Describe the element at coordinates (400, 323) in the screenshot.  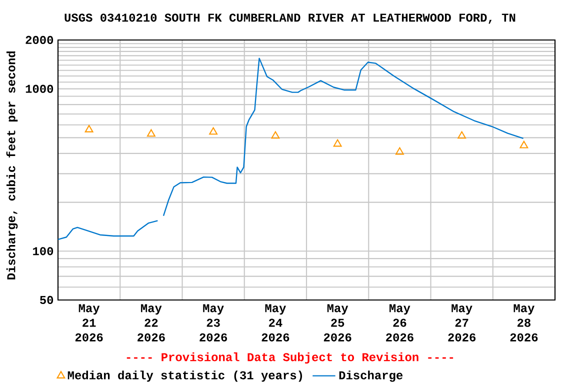
I see `x-tick-label: May 26 2026` at that location.